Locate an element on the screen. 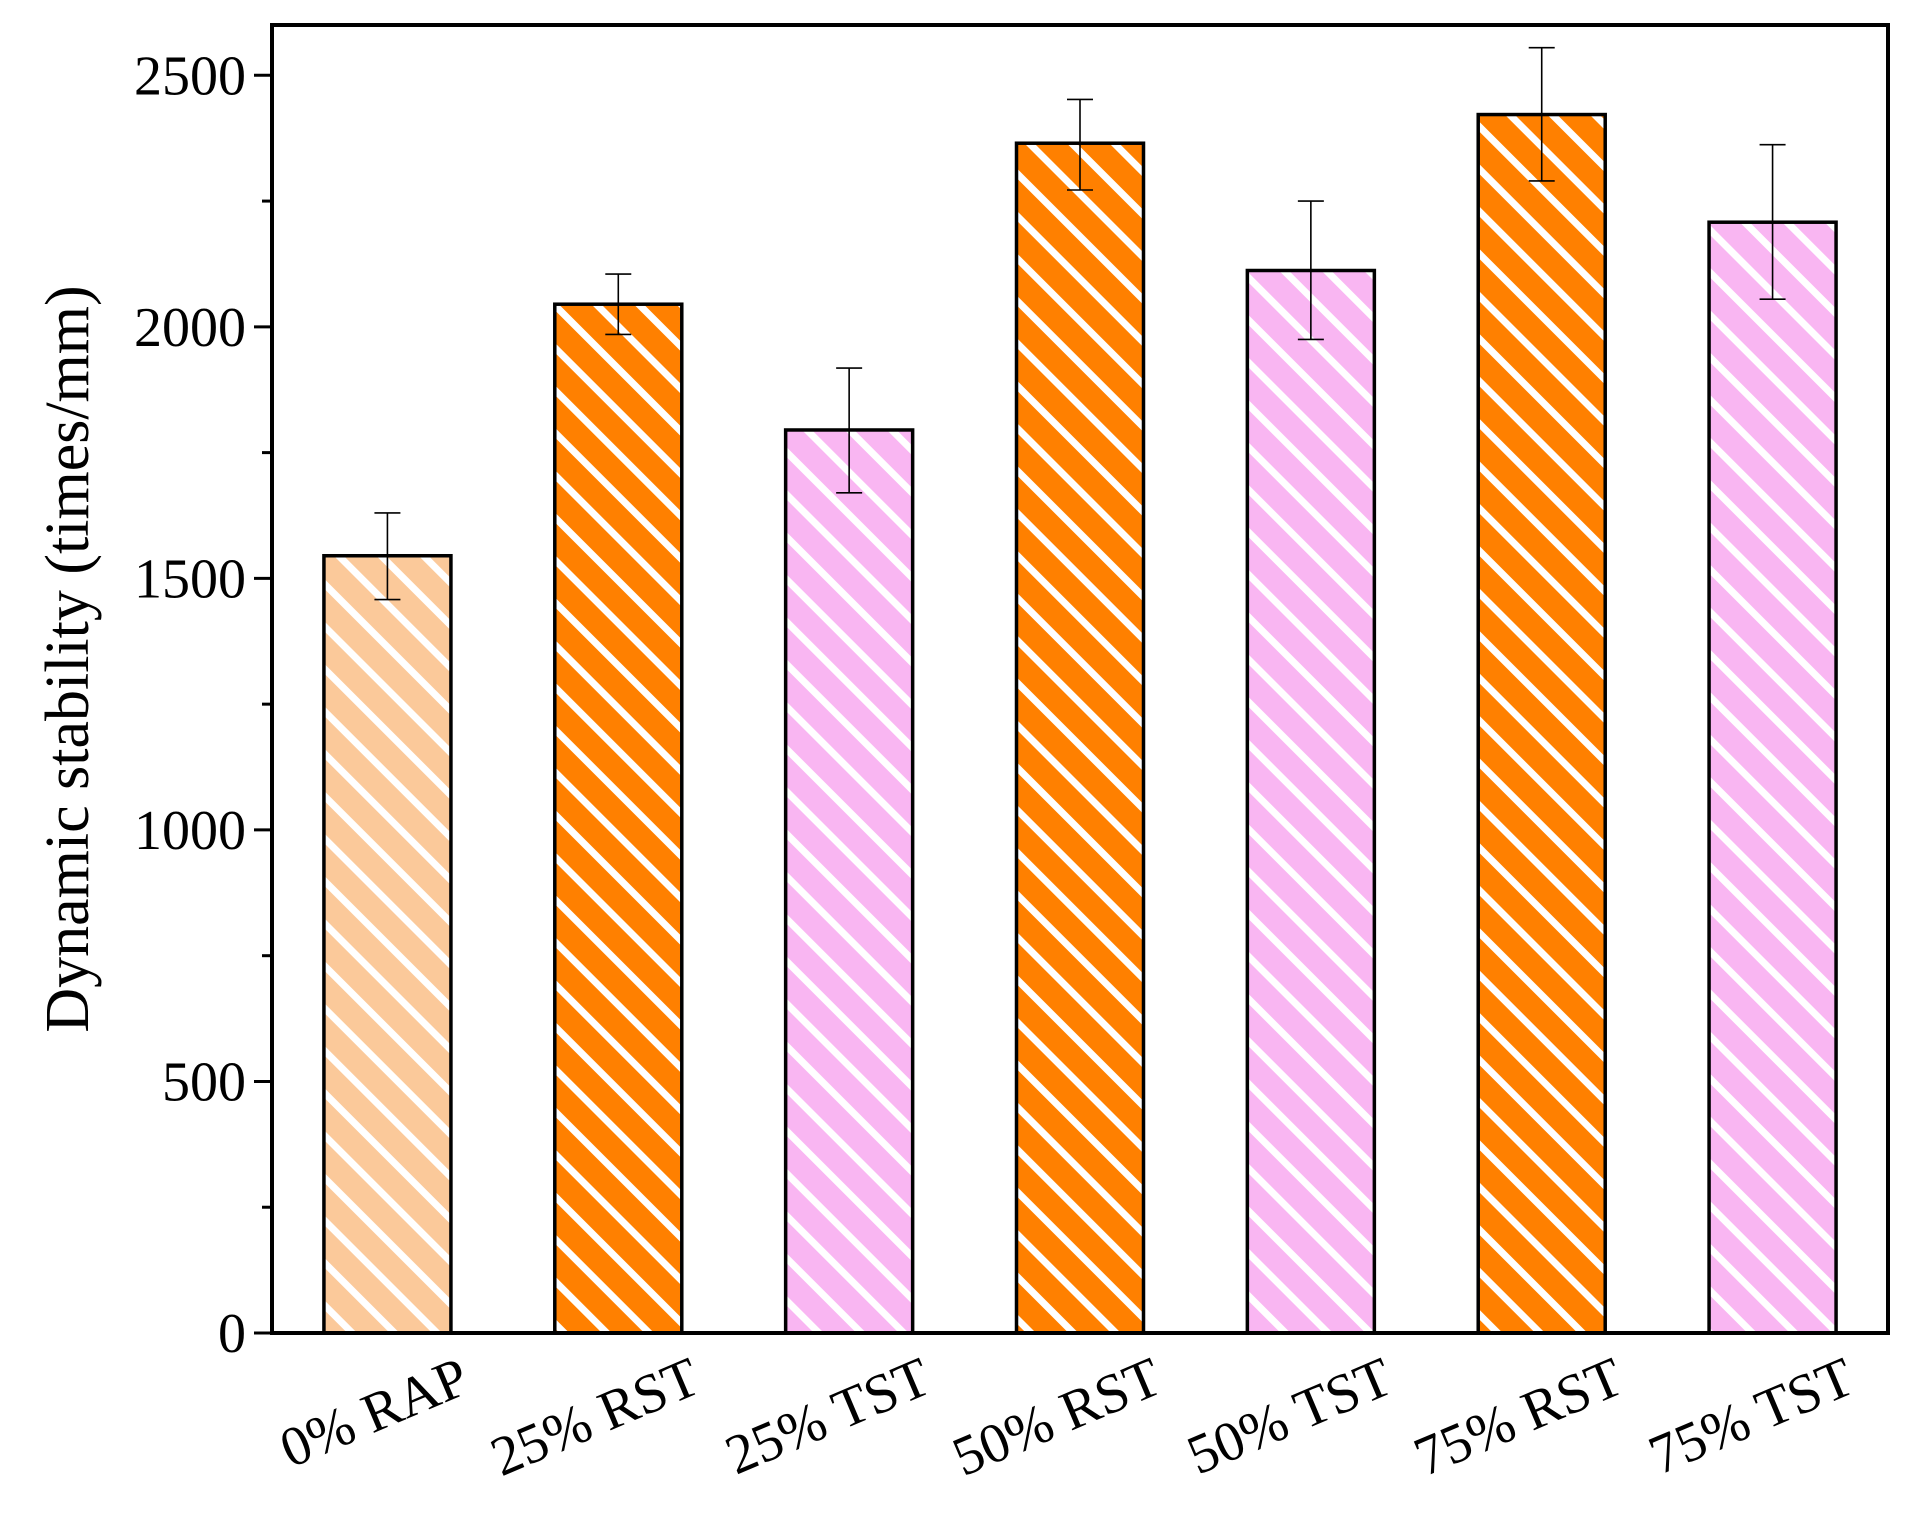 The width and height of the screenshot is (1906, 1526). y-tick-label: 0 is located at coordinates (232, 1334).